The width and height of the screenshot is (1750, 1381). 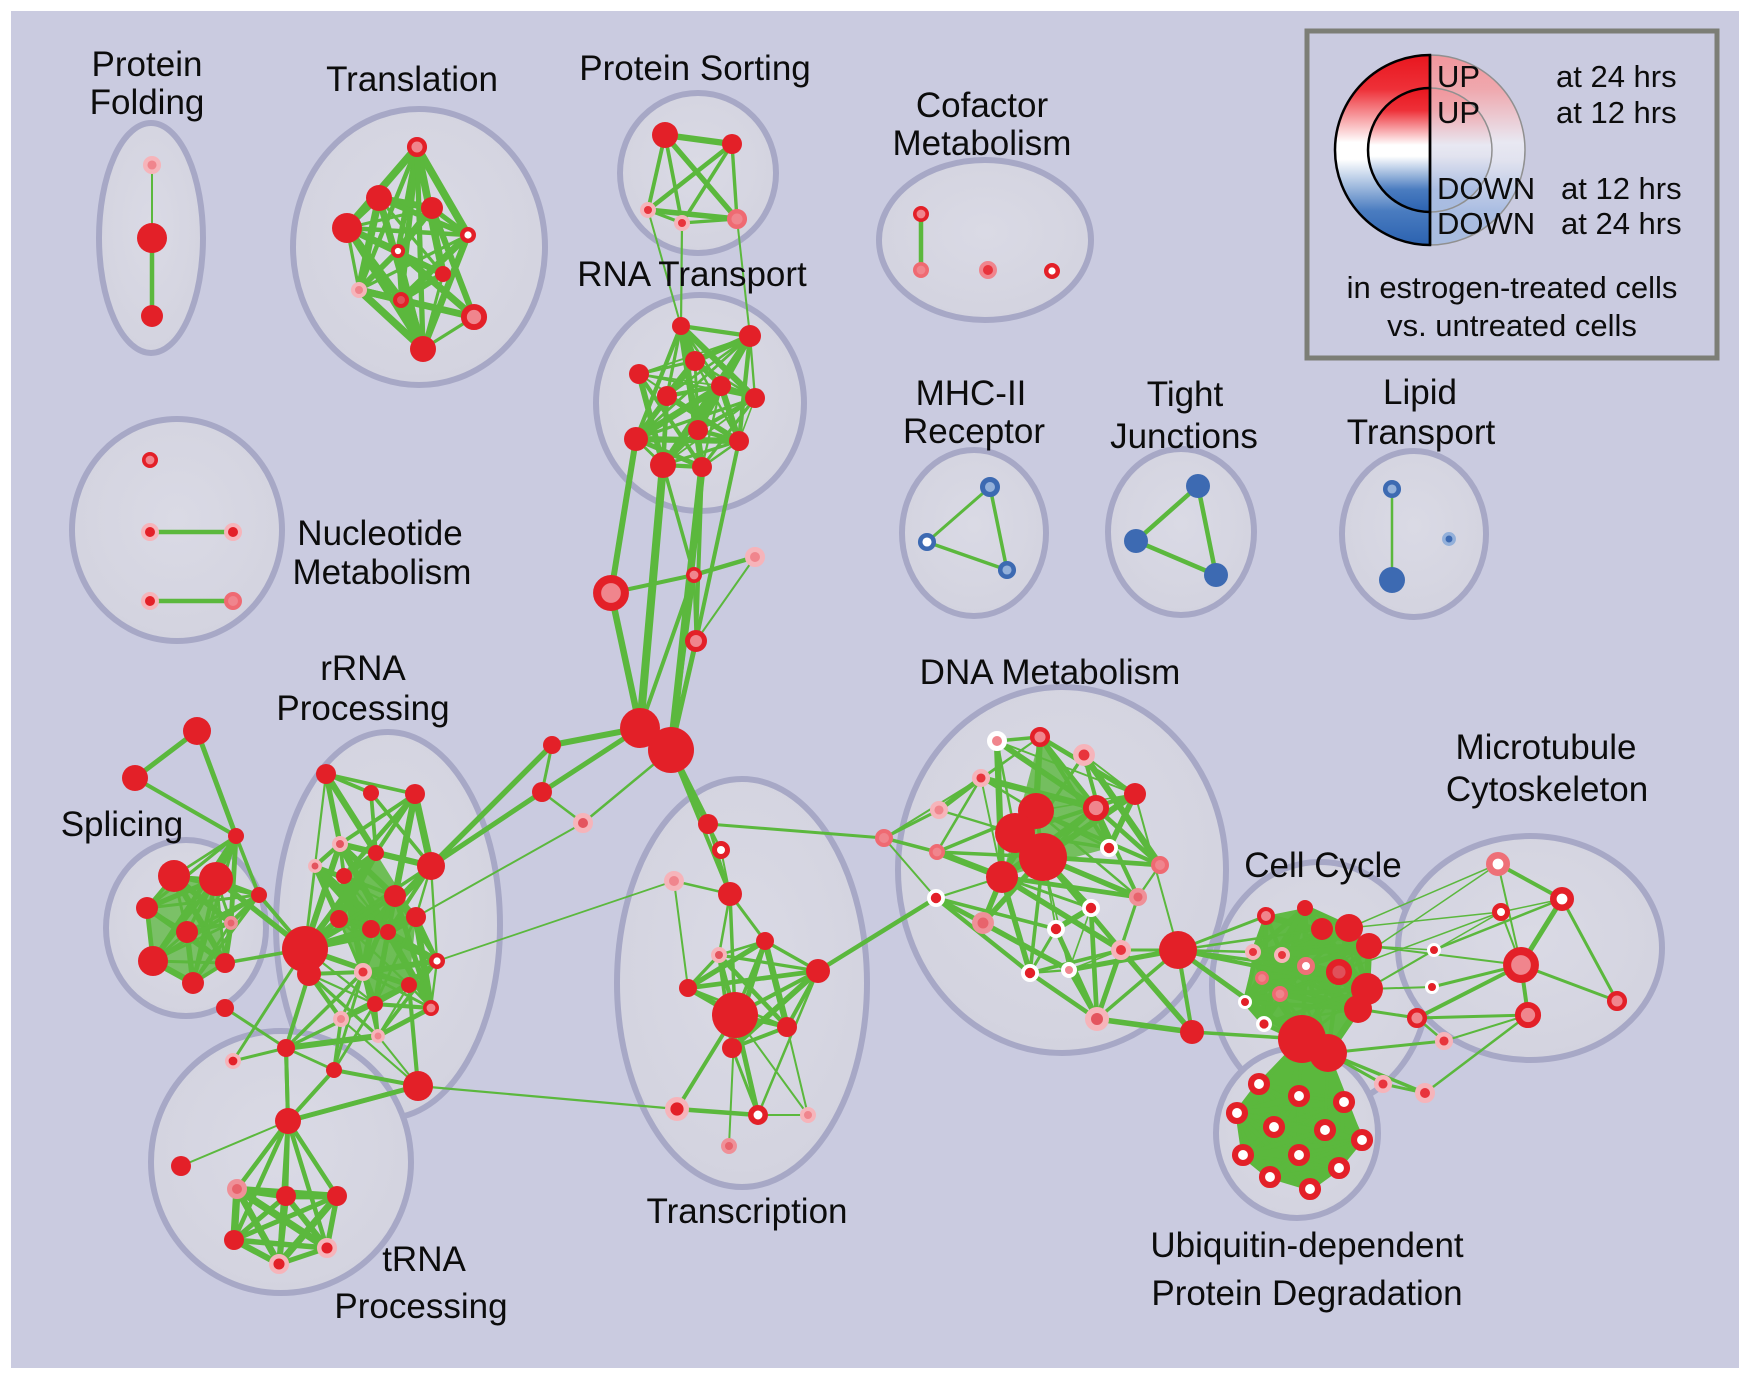 What do you see at coordinates (695, 68) in the screenshot?
I see `svg-text: Protein Sorting` at bounding box center [695, 68].